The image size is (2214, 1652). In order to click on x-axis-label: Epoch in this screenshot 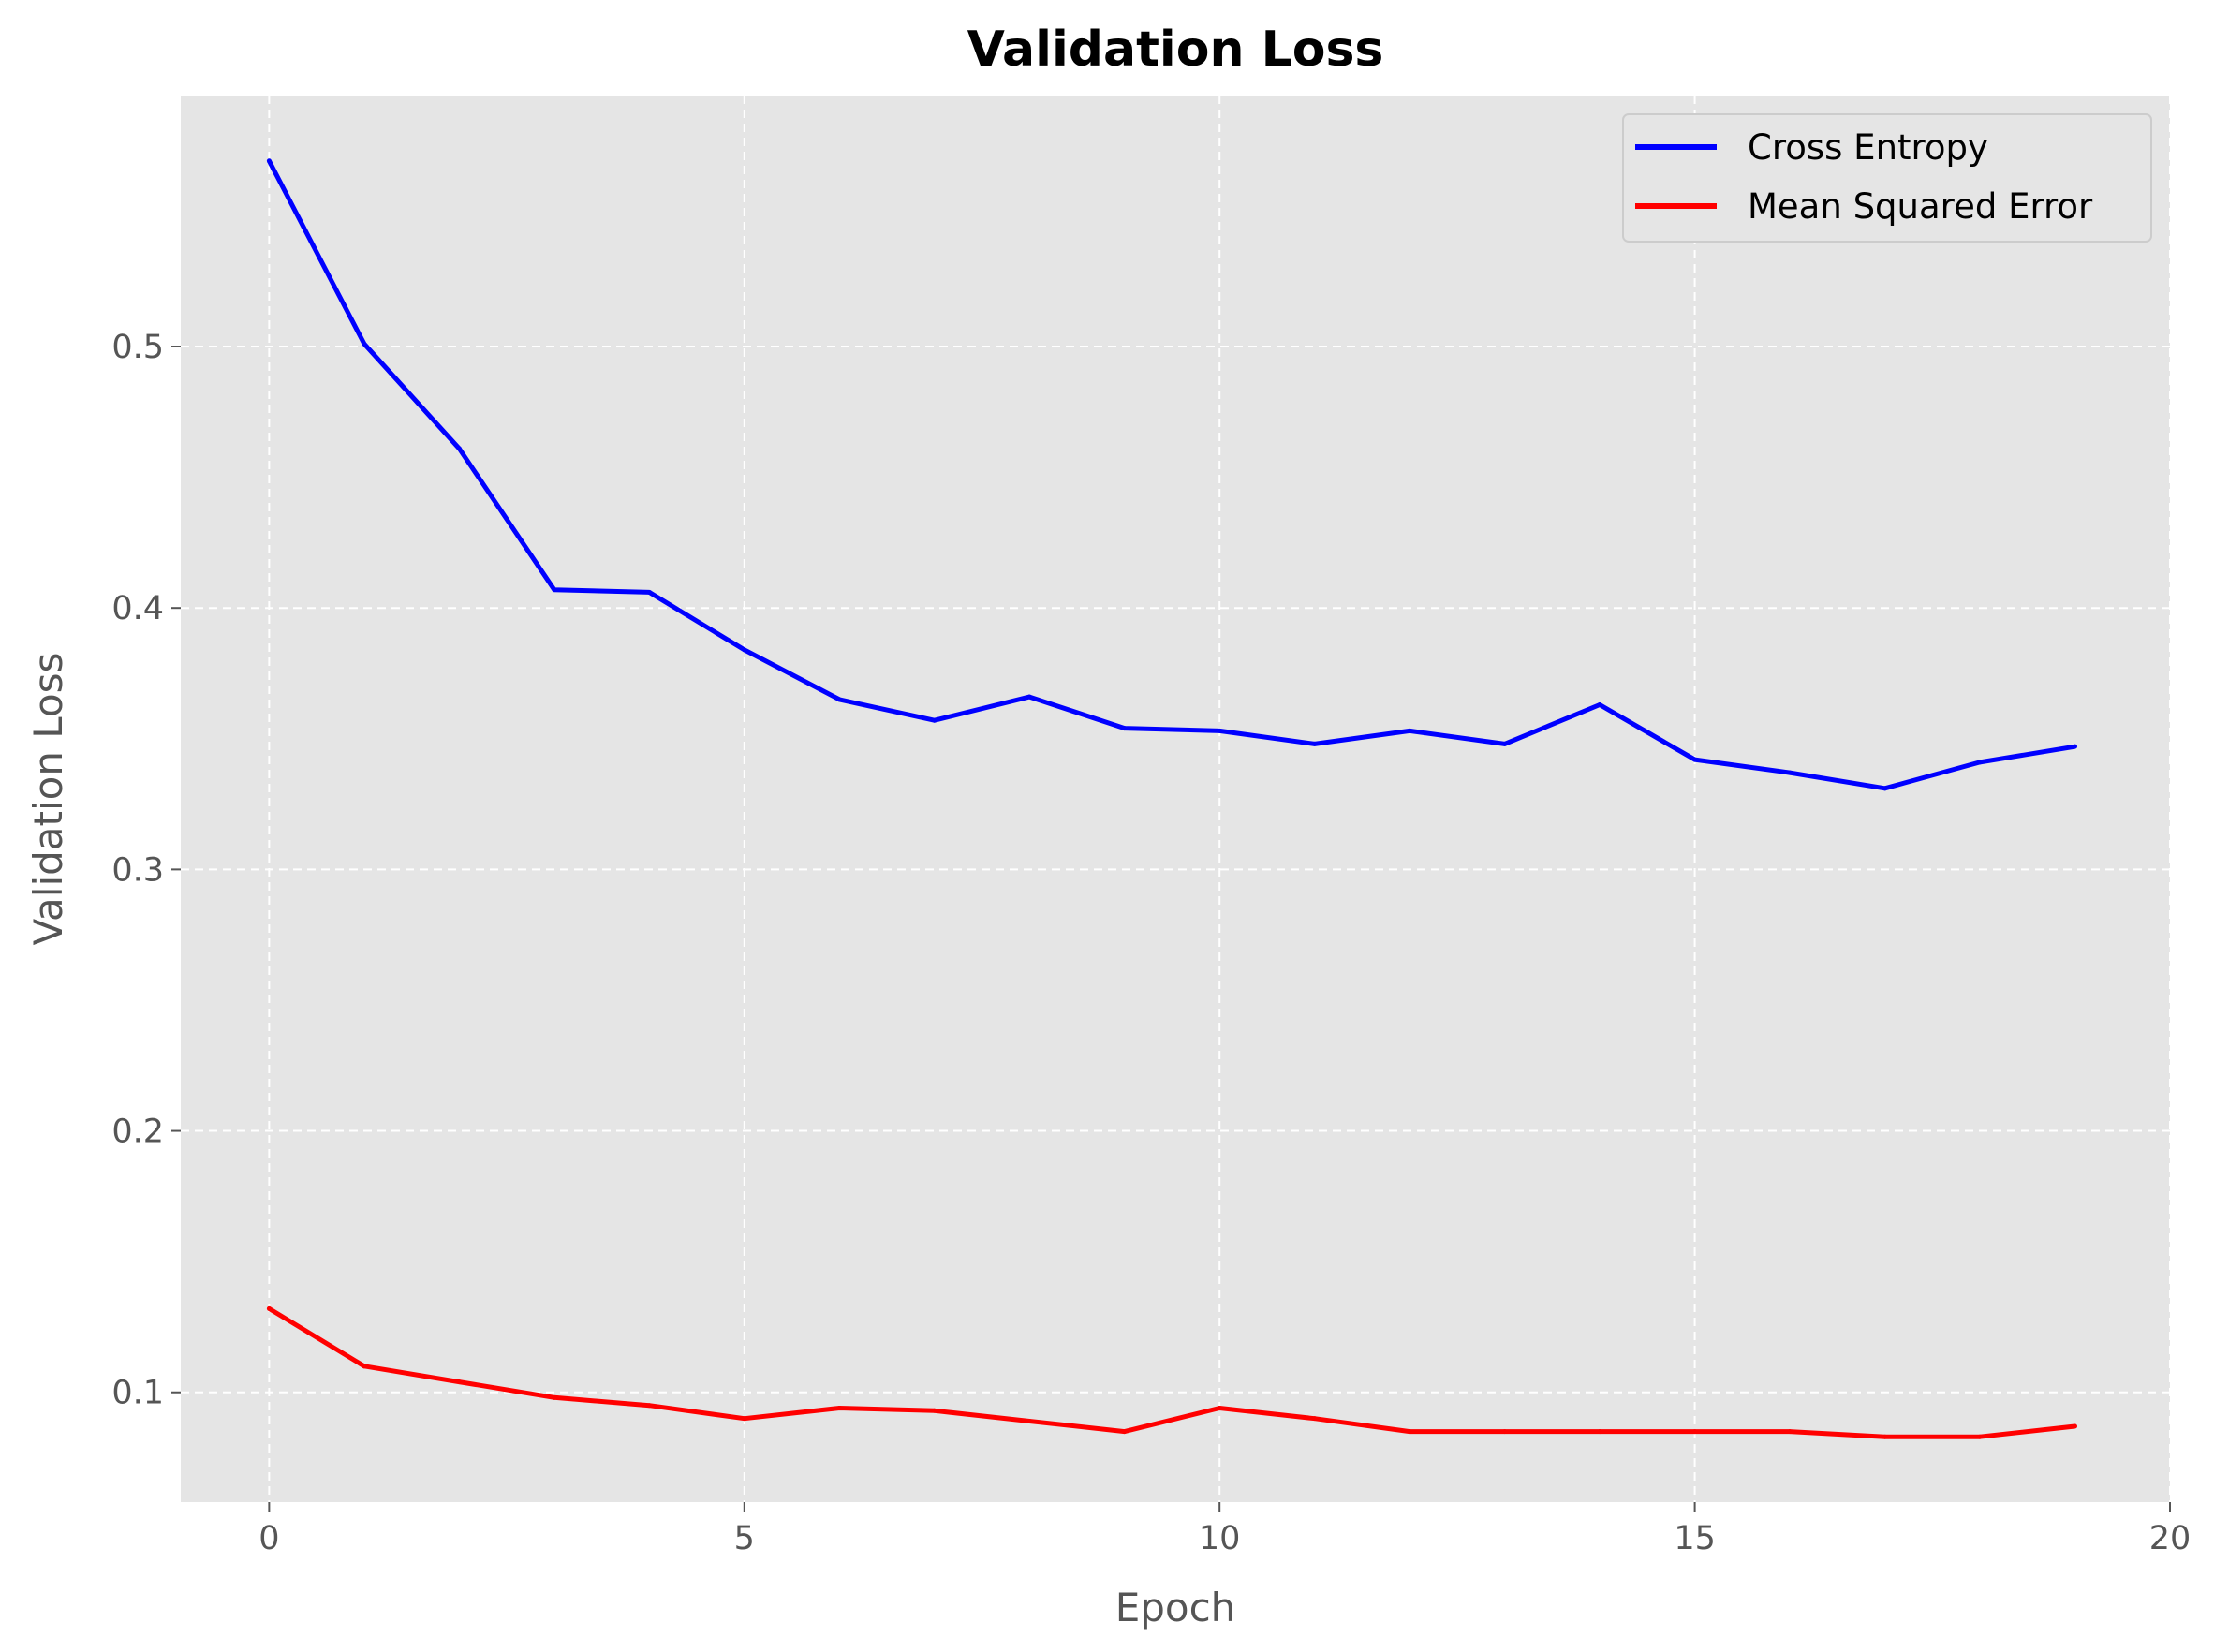, I will do `click(1175, 1607)`.